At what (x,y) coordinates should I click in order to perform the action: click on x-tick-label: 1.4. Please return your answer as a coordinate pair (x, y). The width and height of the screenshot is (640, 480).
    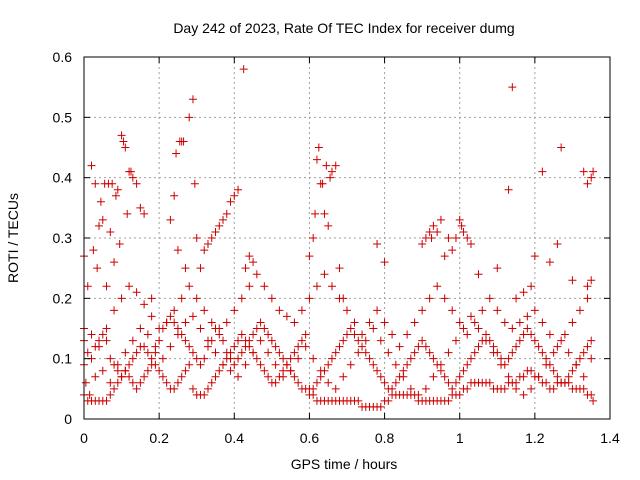
    Looking at the image, I should click on (610, 438).